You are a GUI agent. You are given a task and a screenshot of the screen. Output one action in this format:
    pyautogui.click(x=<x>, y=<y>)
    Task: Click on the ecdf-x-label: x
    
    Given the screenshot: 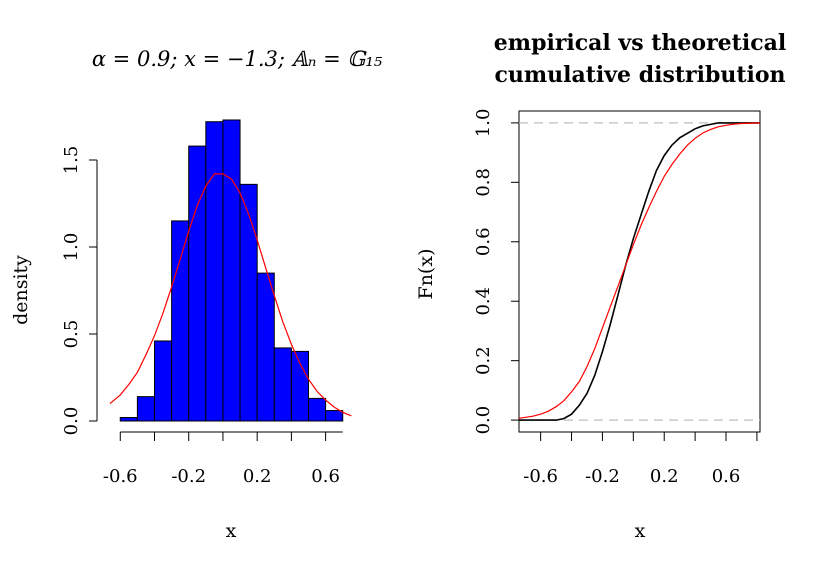 What is the action you would take?
    pyautogui.click(x=640, y=531)
    